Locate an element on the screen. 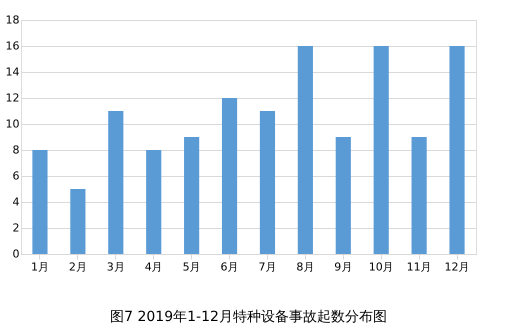 This screenshot has width=515, height=334. y-tick-label: 0 is located at coordinates (16, 254).